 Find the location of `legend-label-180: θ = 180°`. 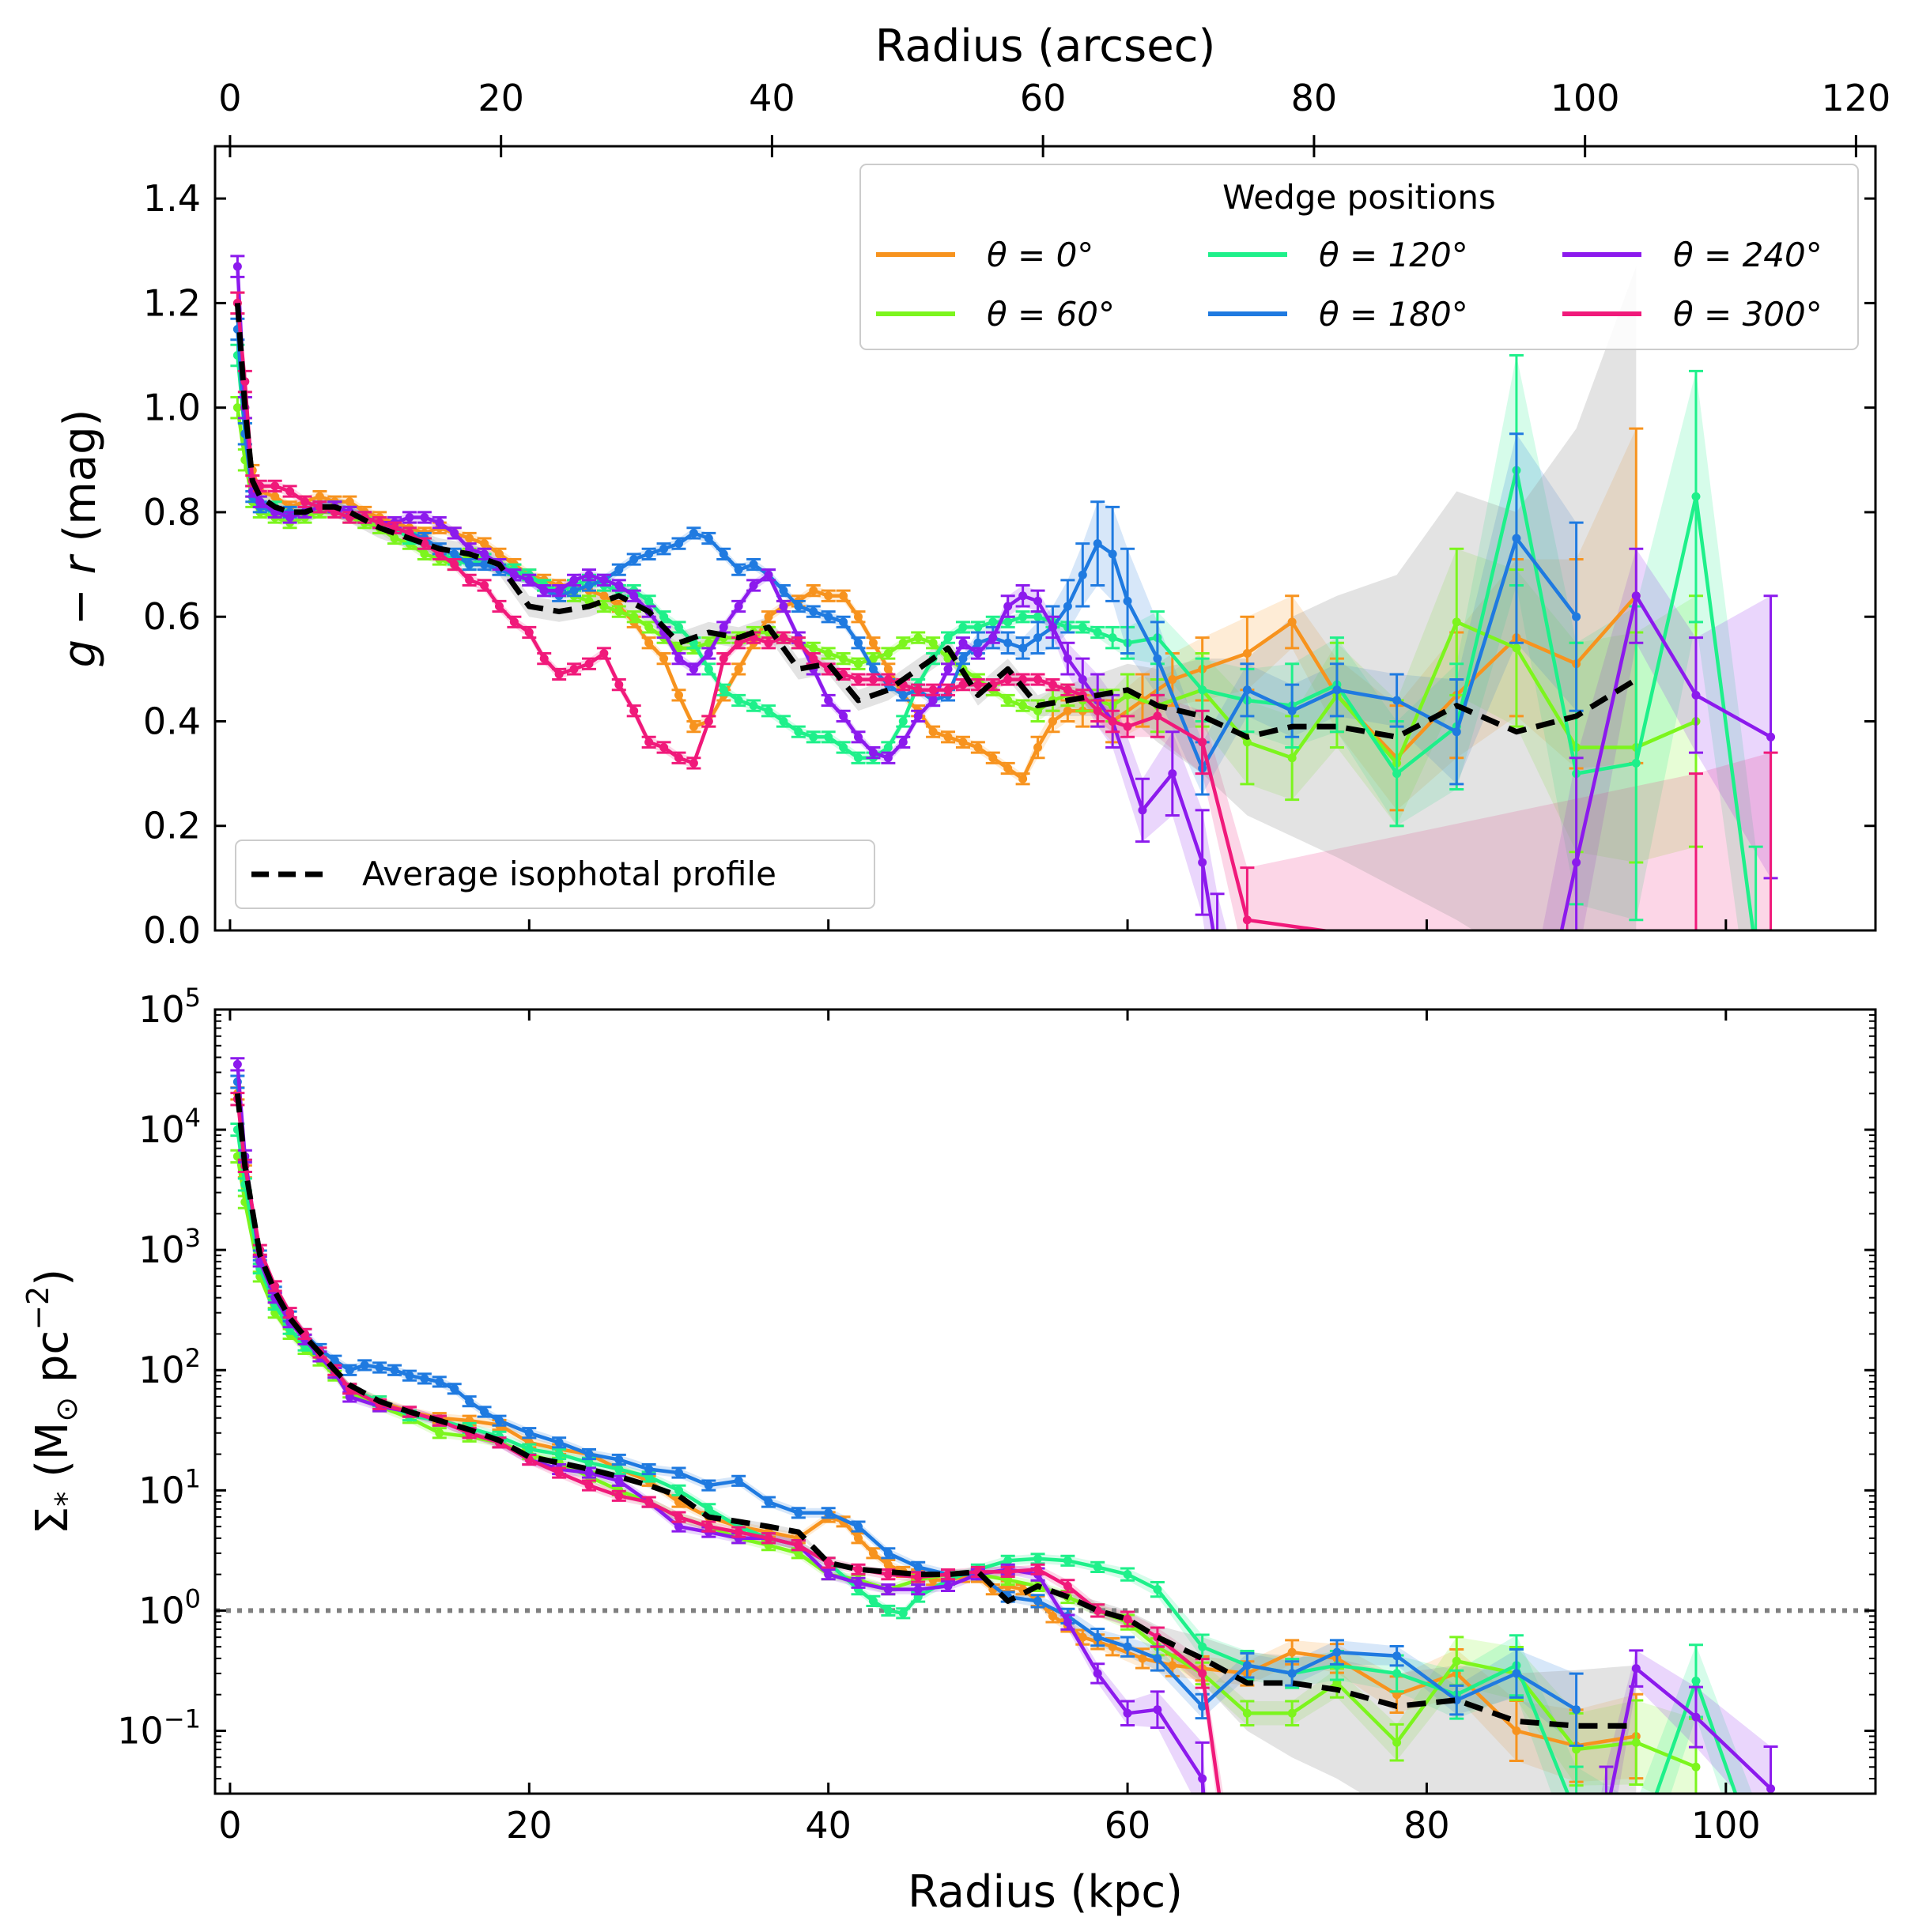

legend-label-180: θ = 180° is located at coordinates (1393, 314).